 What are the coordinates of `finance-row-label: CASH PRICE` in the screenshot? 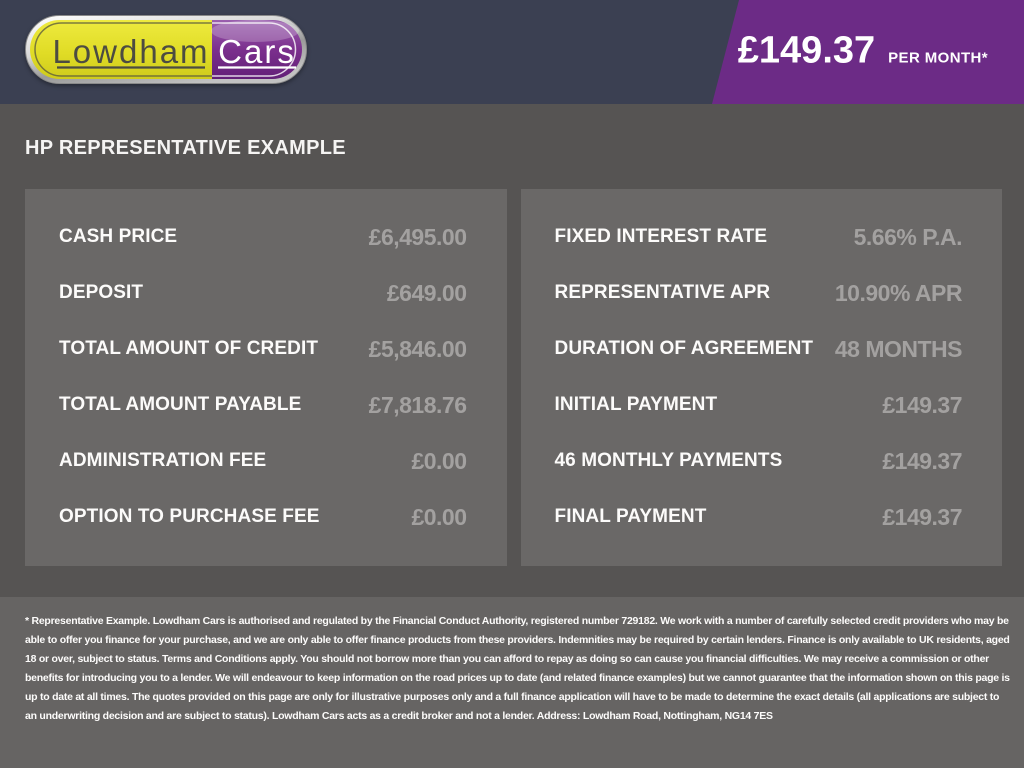 It's located at (118, 236).